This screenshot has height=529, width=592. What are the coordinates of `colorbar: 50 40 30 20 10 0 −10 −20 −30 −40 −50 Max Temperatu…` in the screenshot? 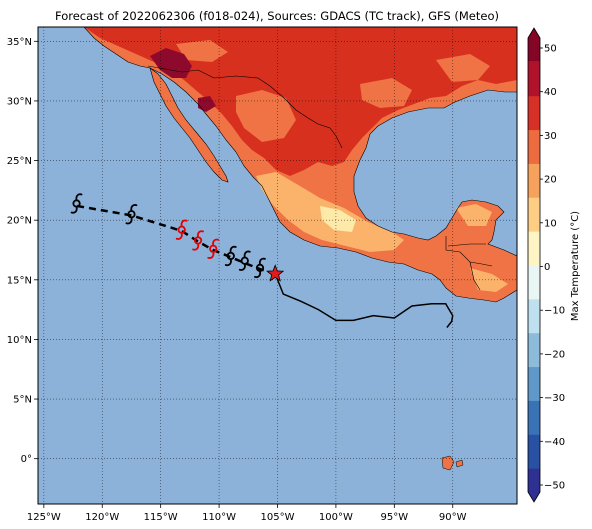 It's located at (554, 265).